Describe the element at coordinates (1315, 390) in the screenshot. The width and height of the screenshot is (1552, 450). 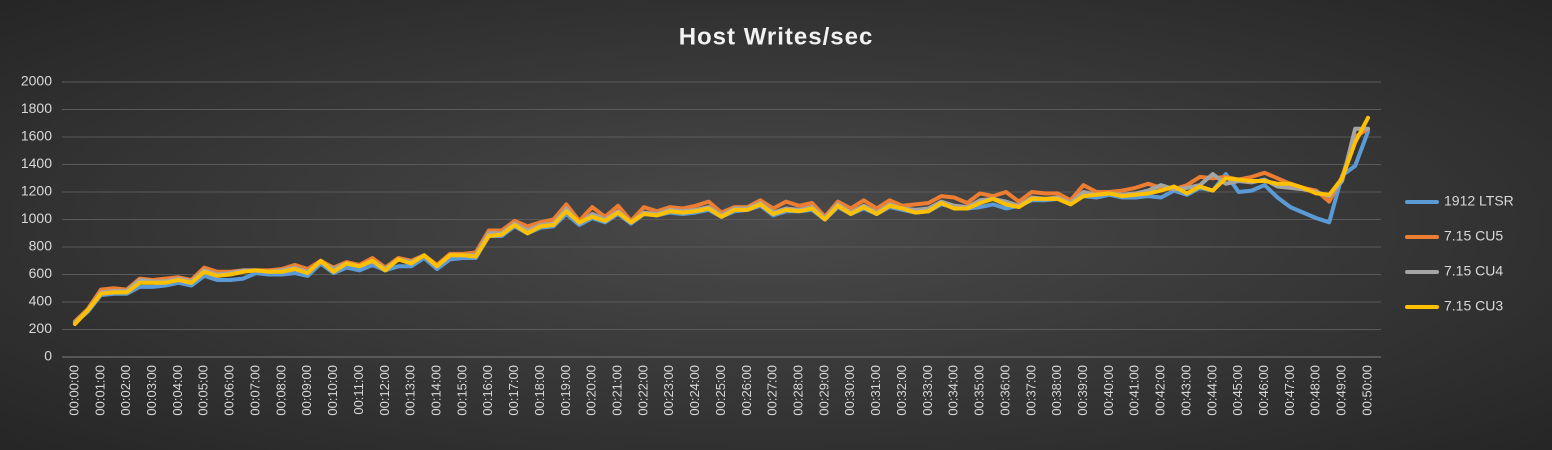
I see `x-tick-label: 00:48:00` at that location.